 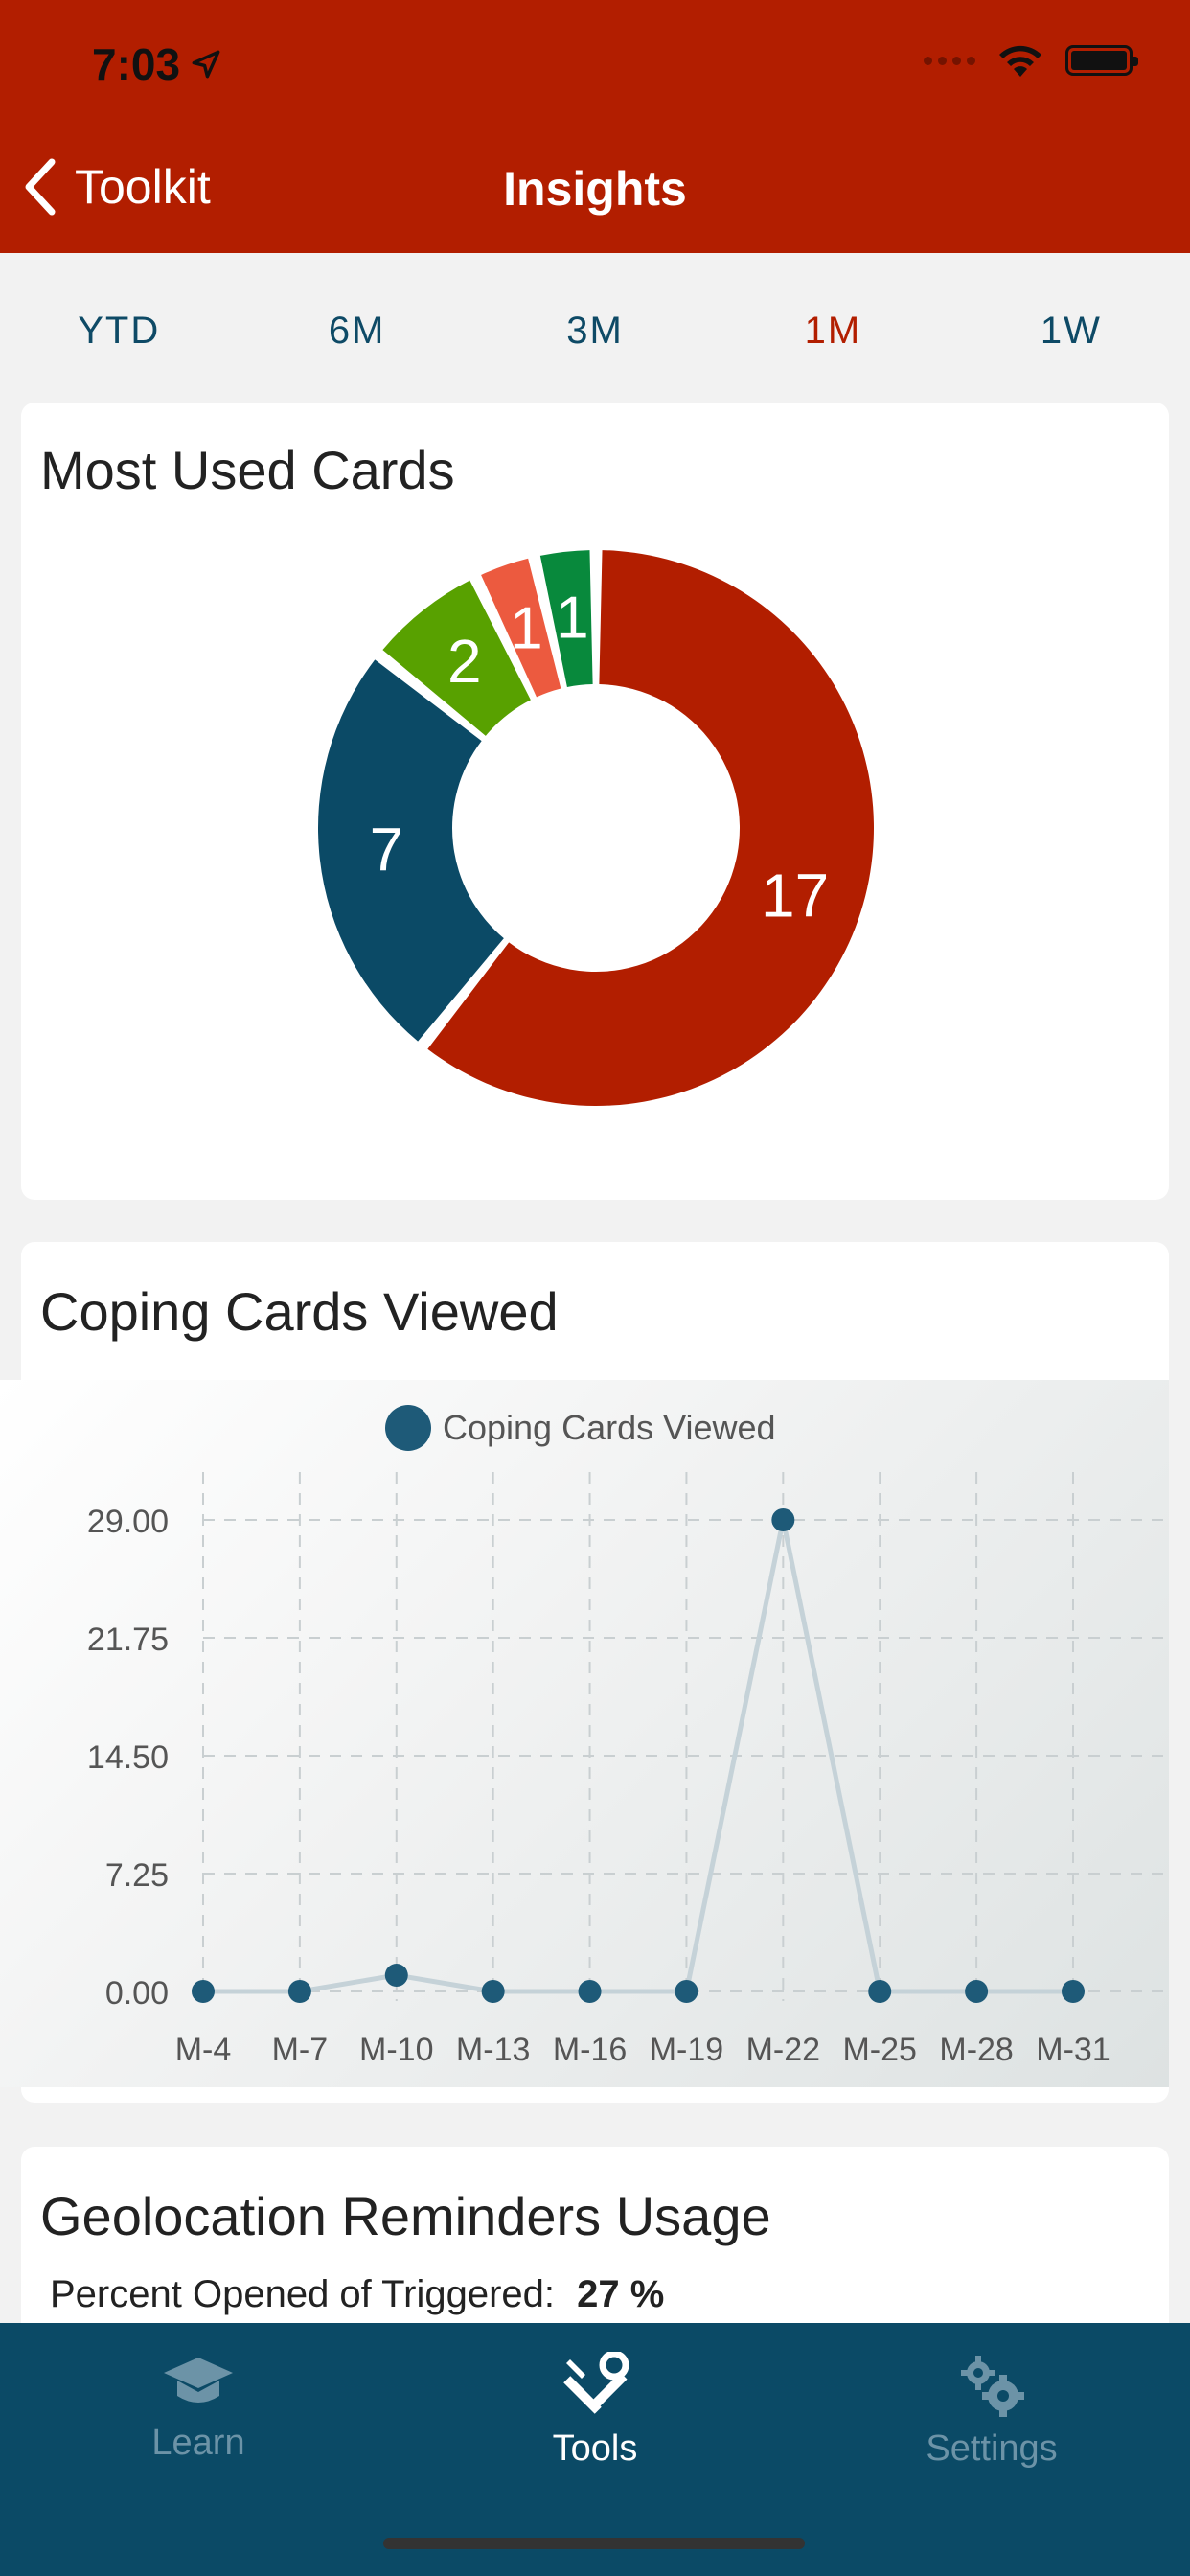 I want to click on tab-tools-label: Tools, so click(x=595, y=2448).